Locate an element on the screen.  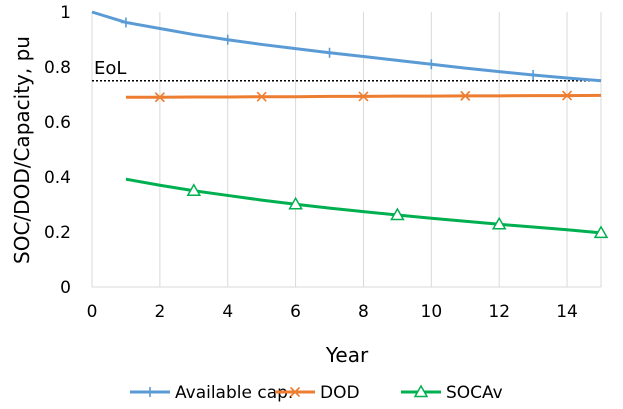
legend-label: DOD is located at coordinates (340, 393).